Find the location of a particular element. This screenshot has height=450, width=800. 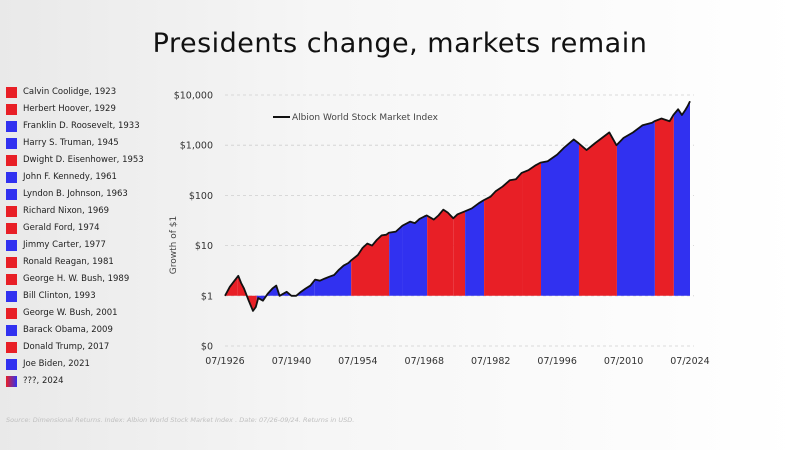

legend-item: George H. W. Bush, 1989 is located at coordinates (86, 281).